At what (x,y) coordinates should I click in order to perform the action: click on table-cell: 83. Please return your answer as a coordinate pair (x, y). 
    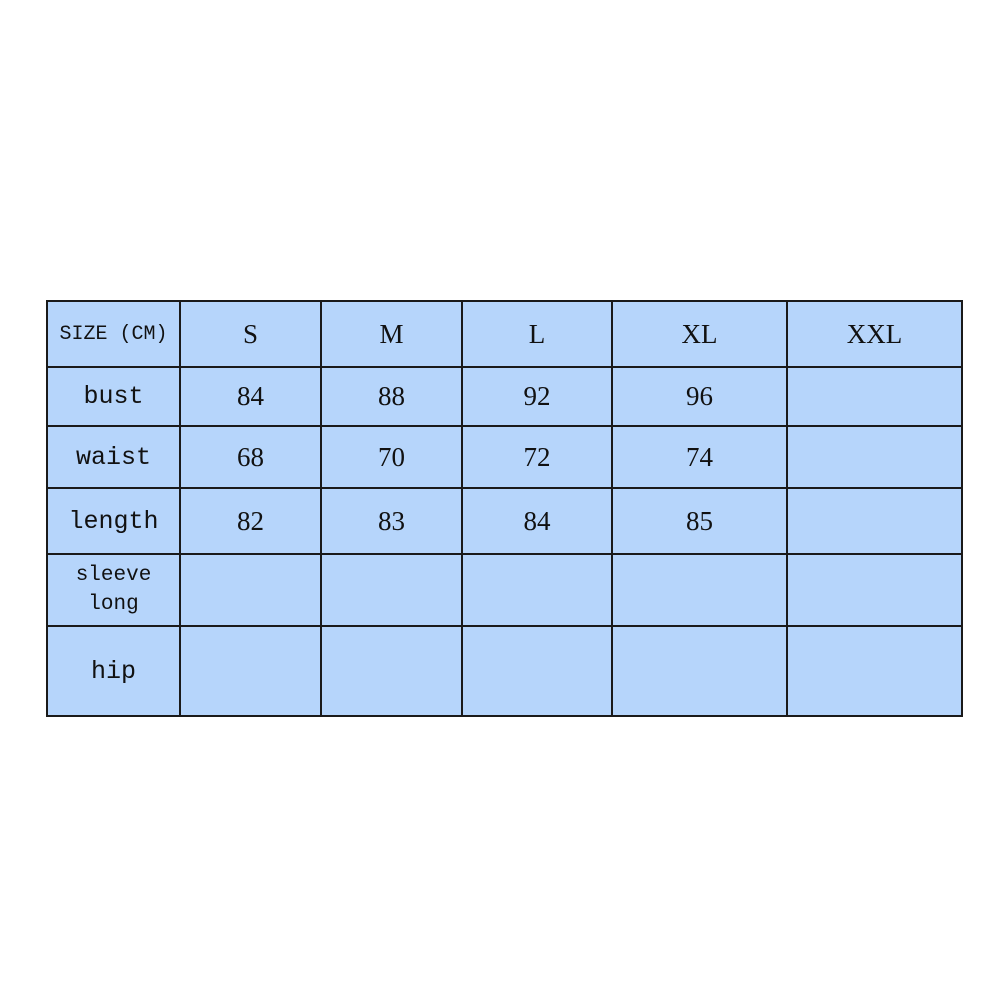
    Looking at the image, I should click on (391, 521).